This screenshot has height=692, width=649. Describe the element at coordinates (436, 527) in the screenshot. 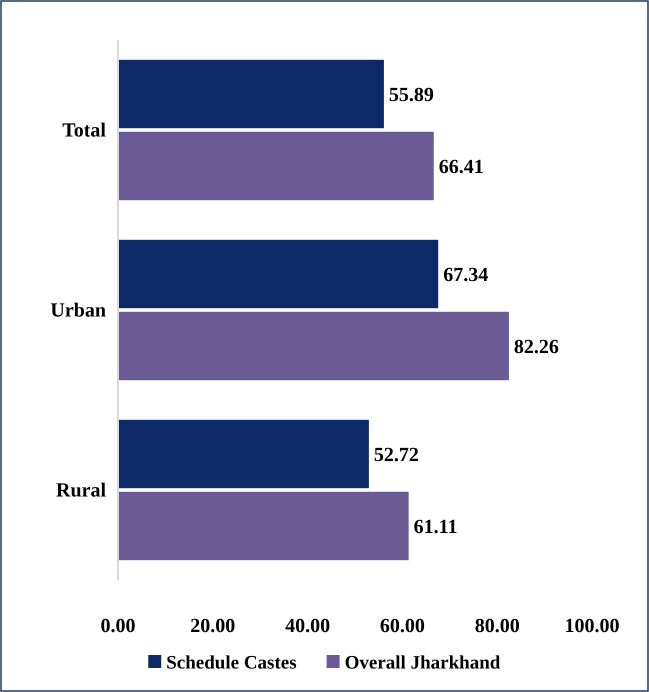

I see `data-label: 61.11` at that location.